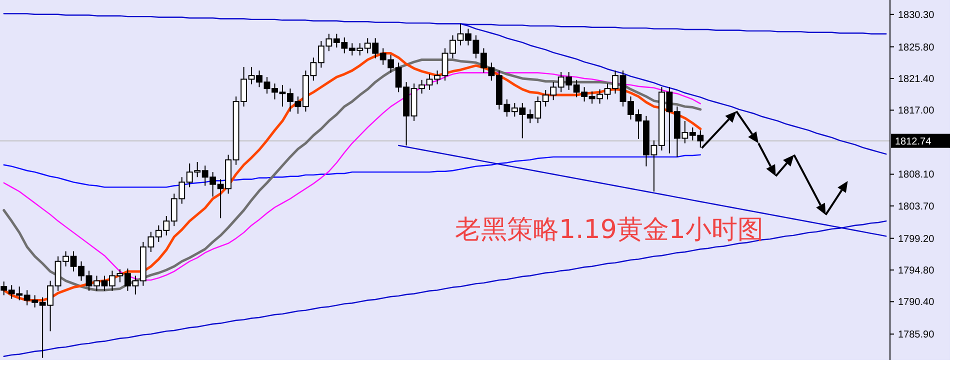  What do you see at coordinates (916, 15) in the screenshot?
I see `y-tick-label: 1830.30` at bounding box center [916, 15].